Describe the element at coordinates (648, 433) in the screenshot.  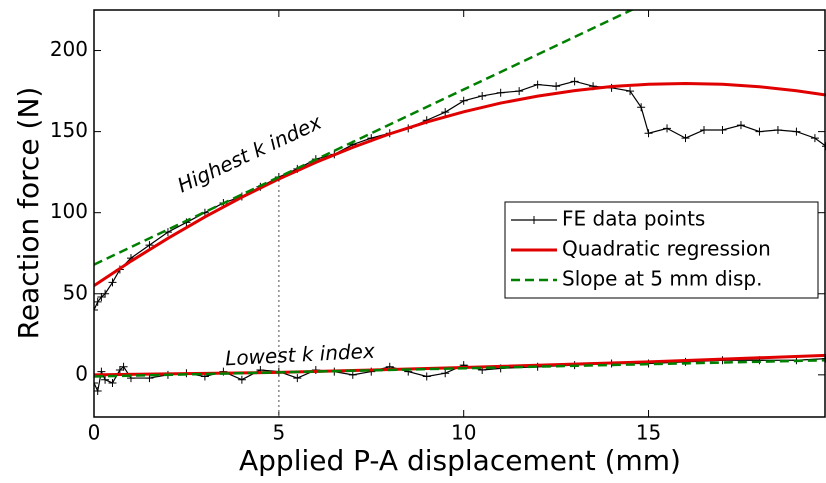
I see `x-tick-label: 15` at that location.